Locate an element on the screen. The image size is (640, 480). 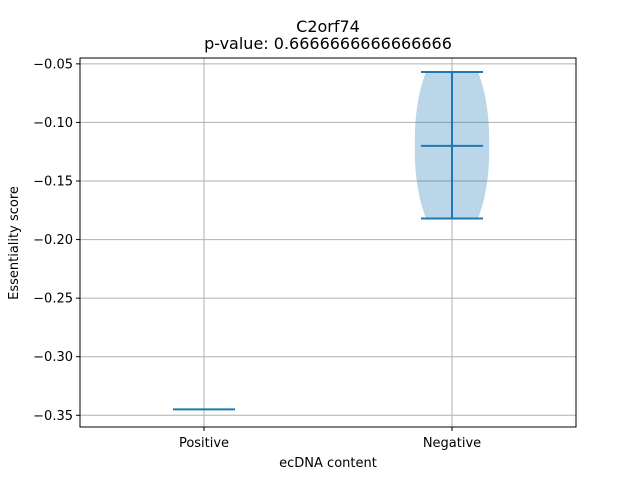
x-axis-label: ecDNA content is located at coordinates (328, 463).